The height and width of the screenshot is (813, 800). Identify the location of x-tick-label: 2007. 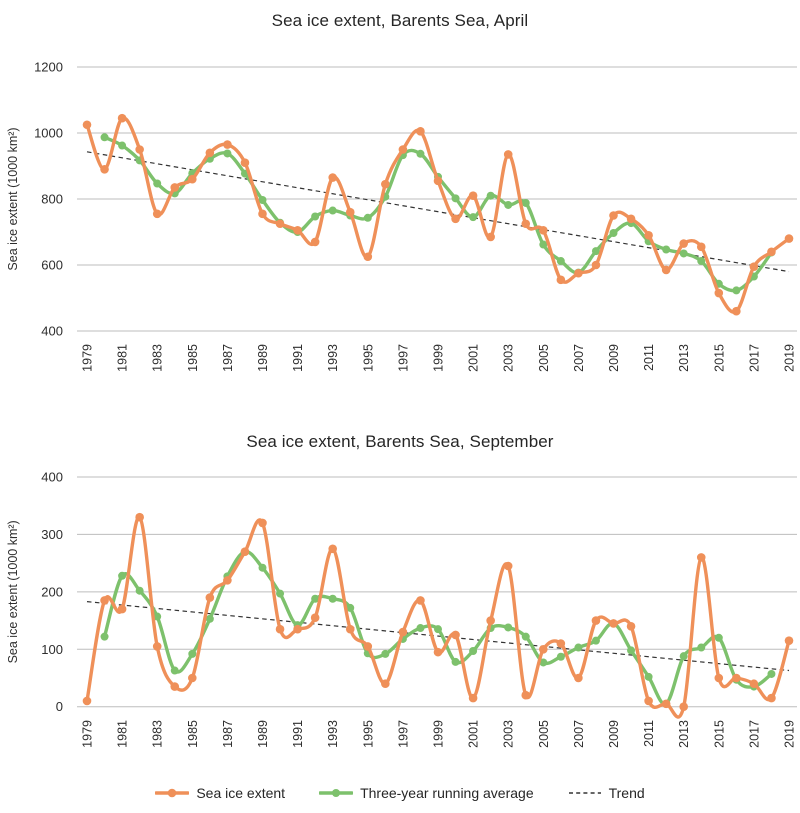
(579, 734).